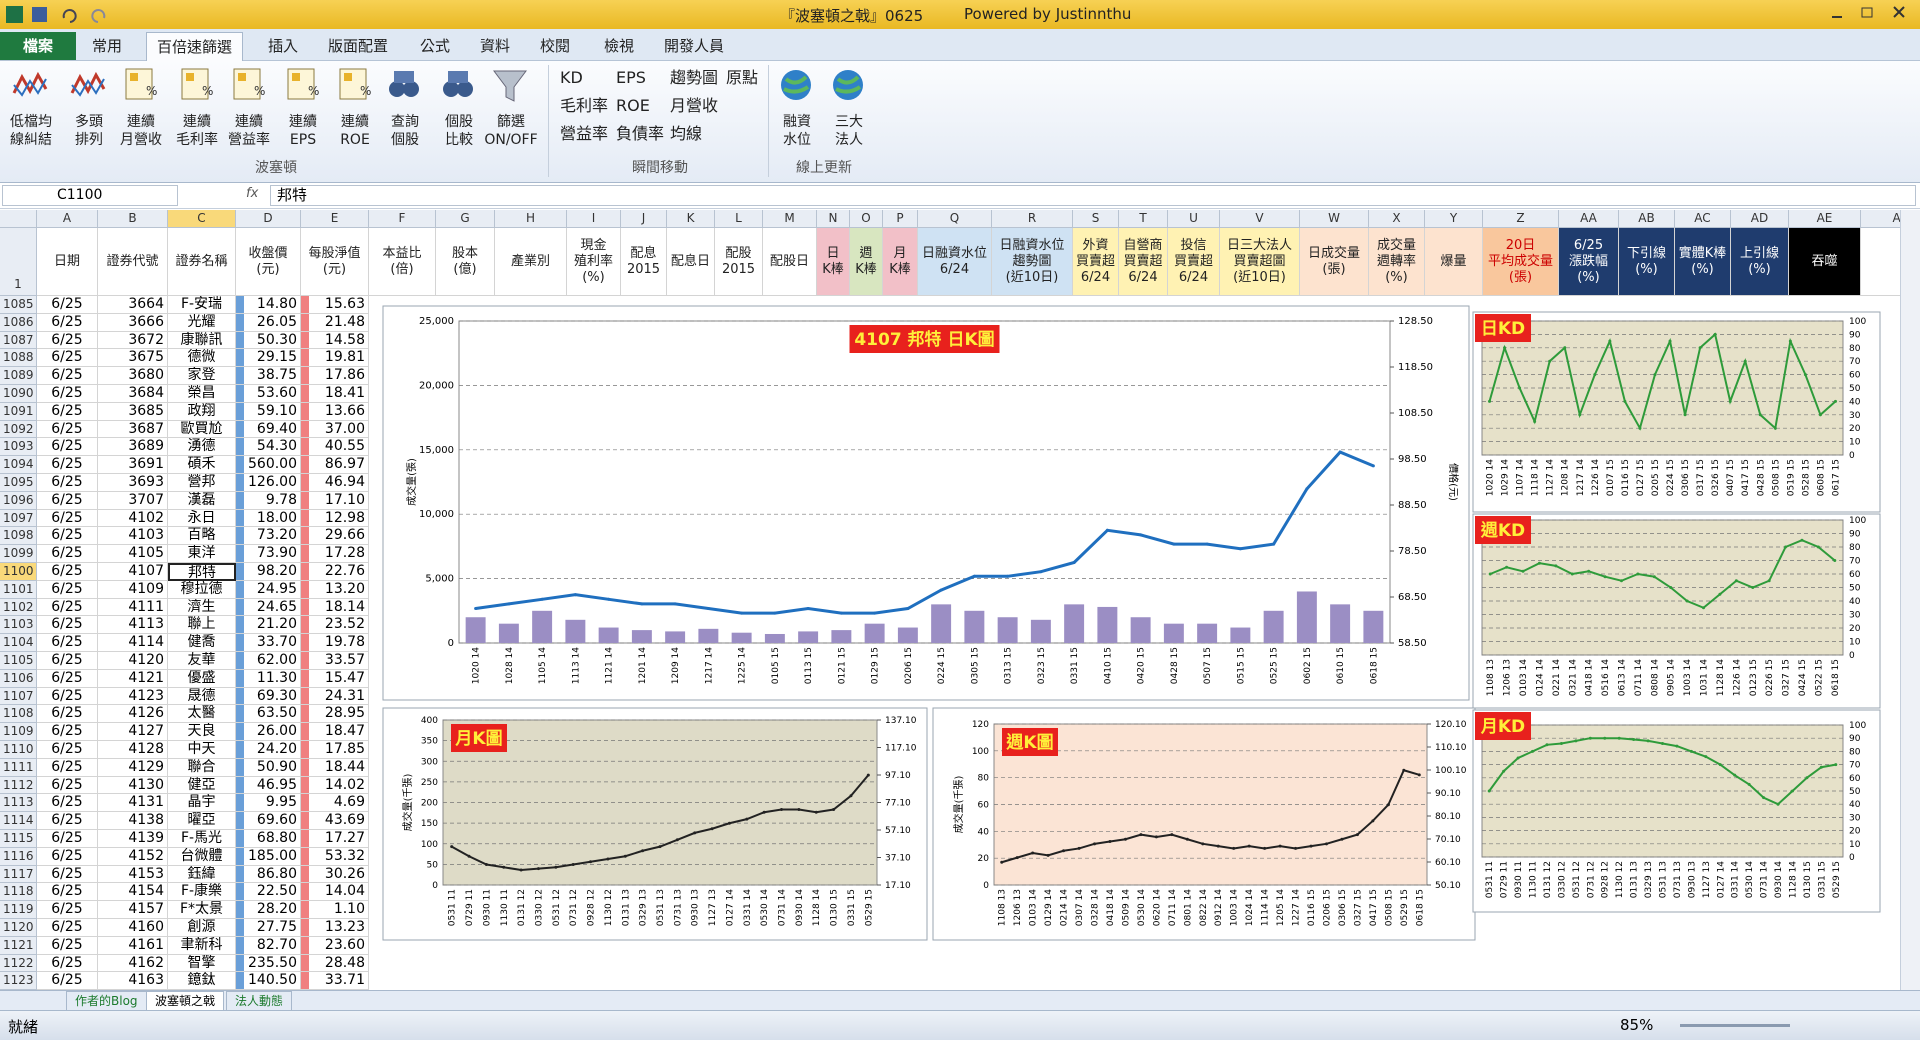 The width and height of the screenshot is (1920, 1040). What do you see at coordinates (18, 785) in the screenshot?
I see `row-number: 1112` at bounding box center [18, 785].